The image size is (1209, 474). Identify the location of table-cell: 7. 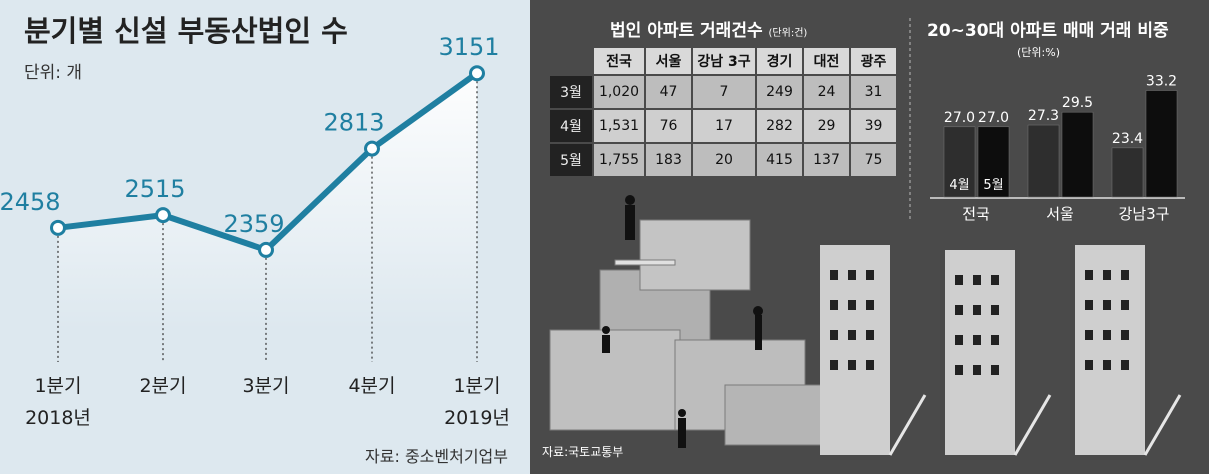
(723, 91).